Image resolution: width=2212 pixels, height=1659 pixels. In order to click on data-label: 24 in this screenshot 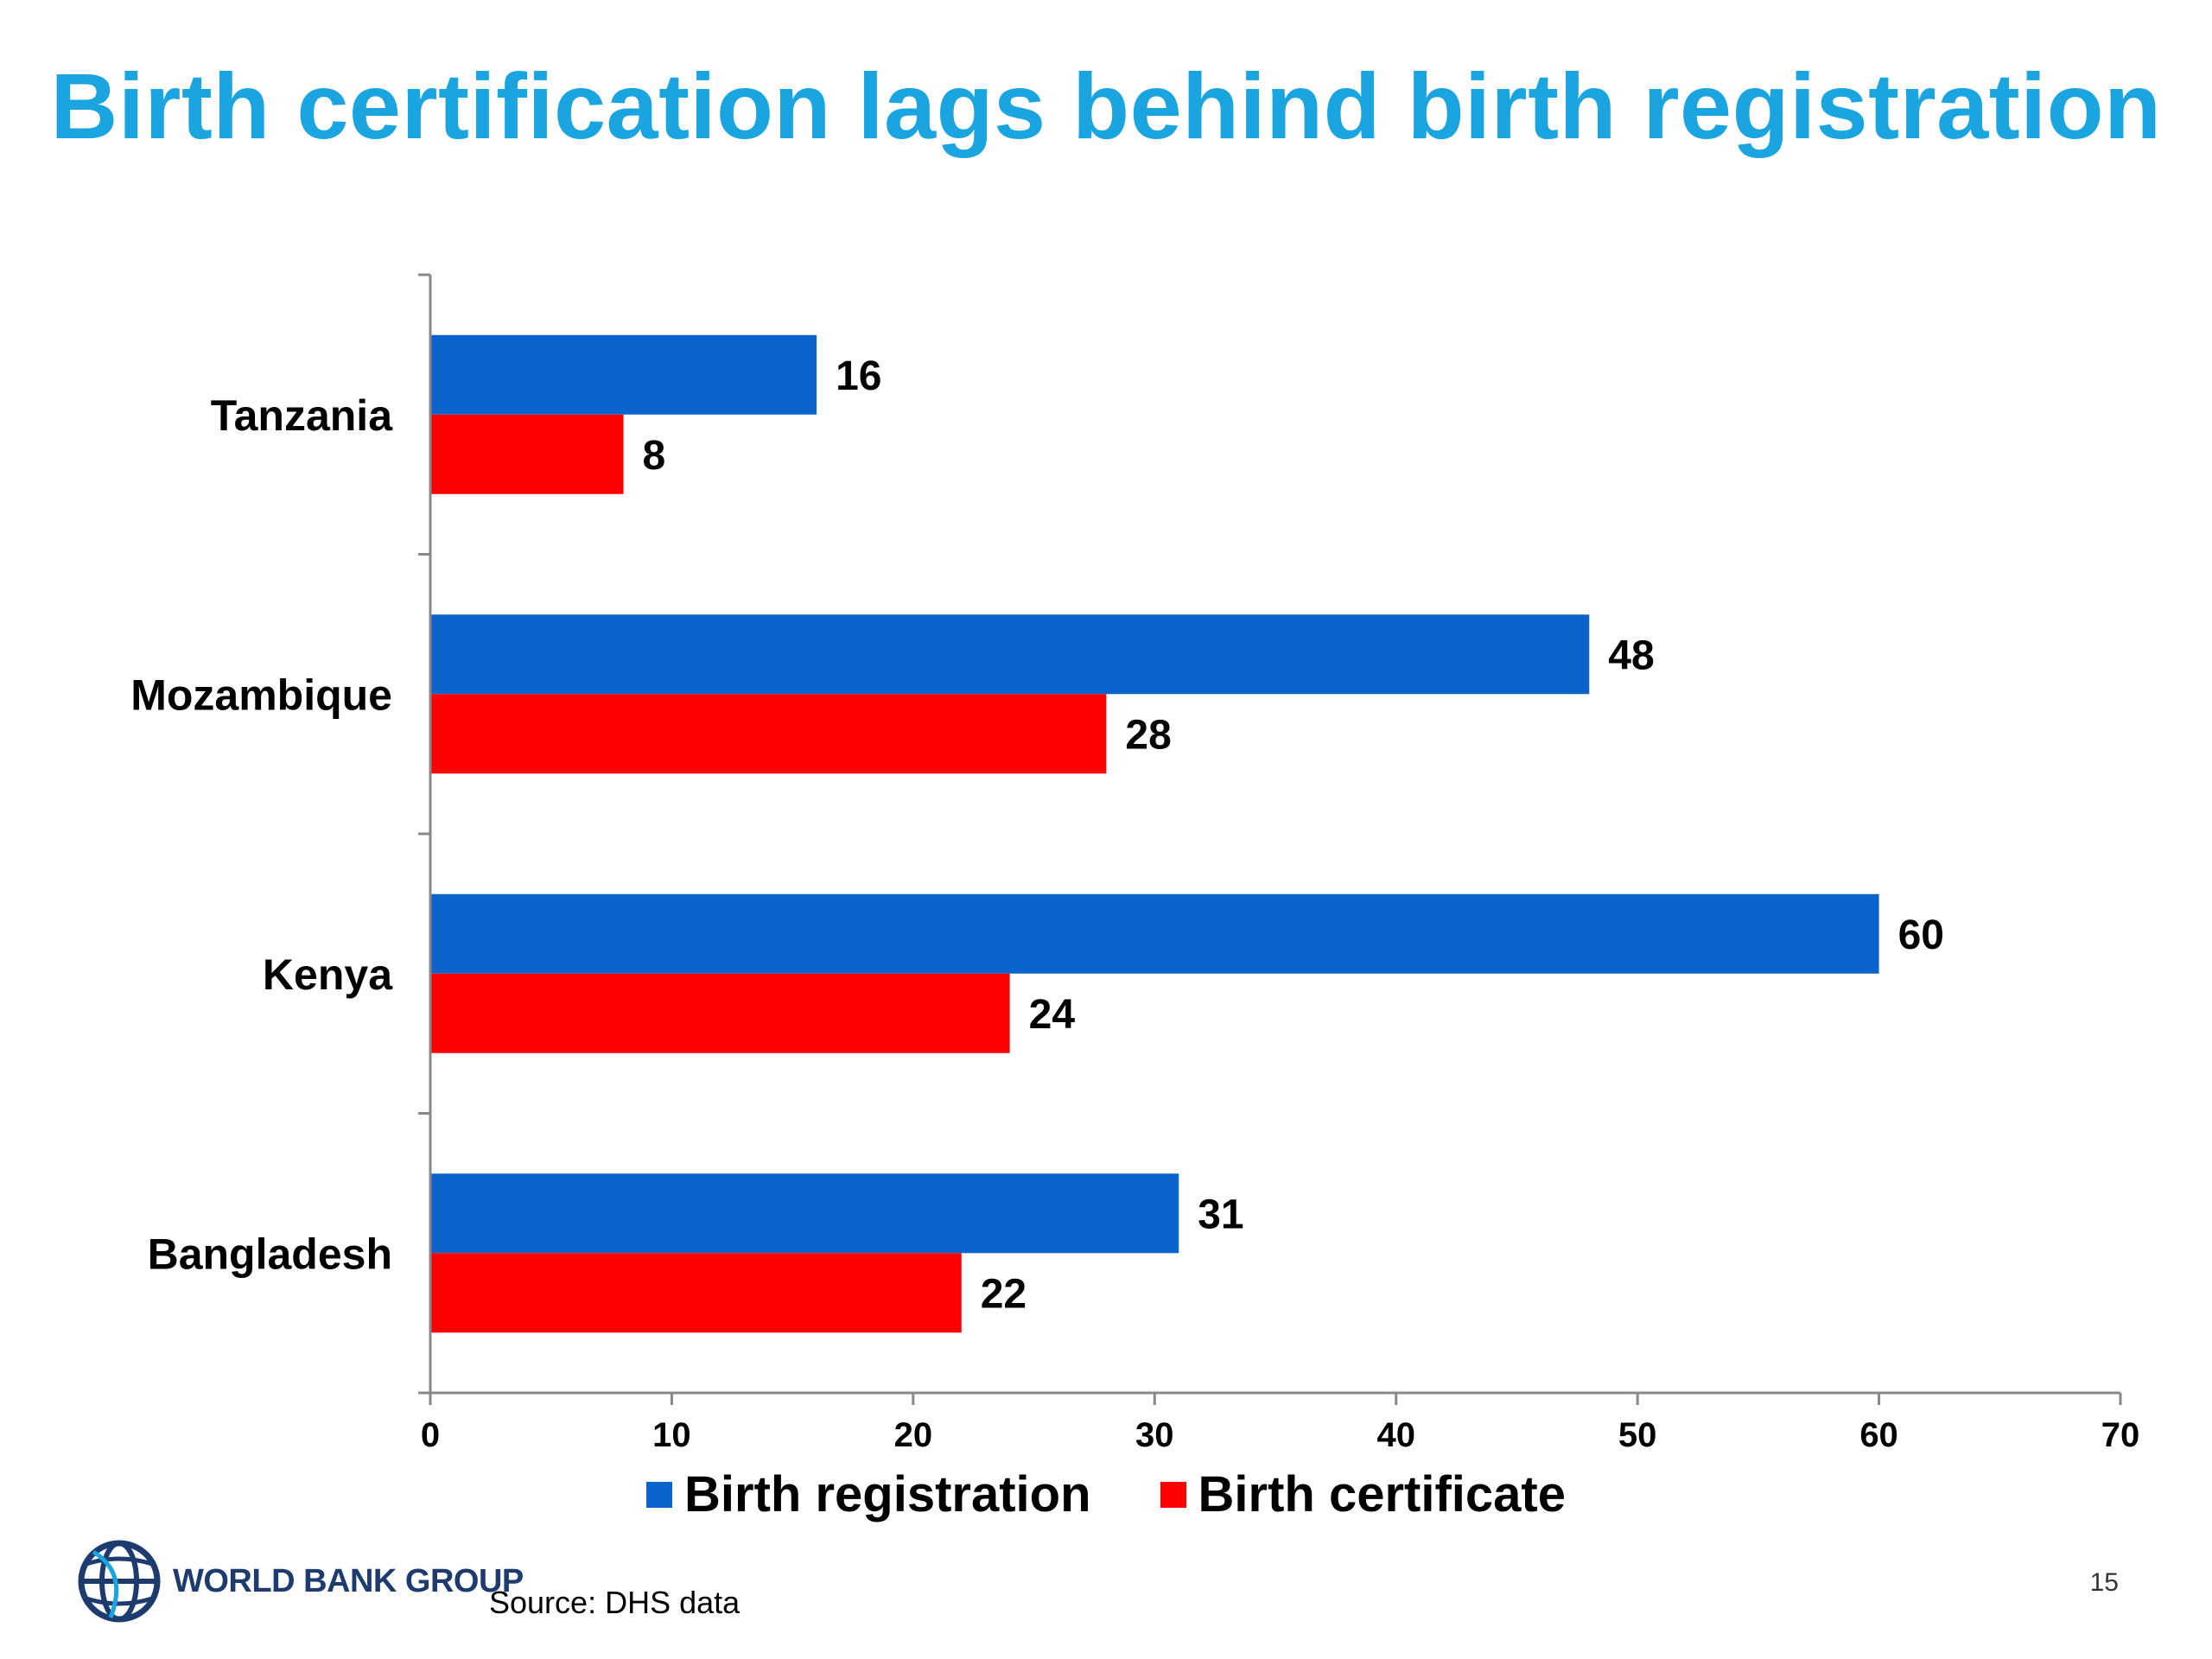, I will do `click(1052, 1015)`.